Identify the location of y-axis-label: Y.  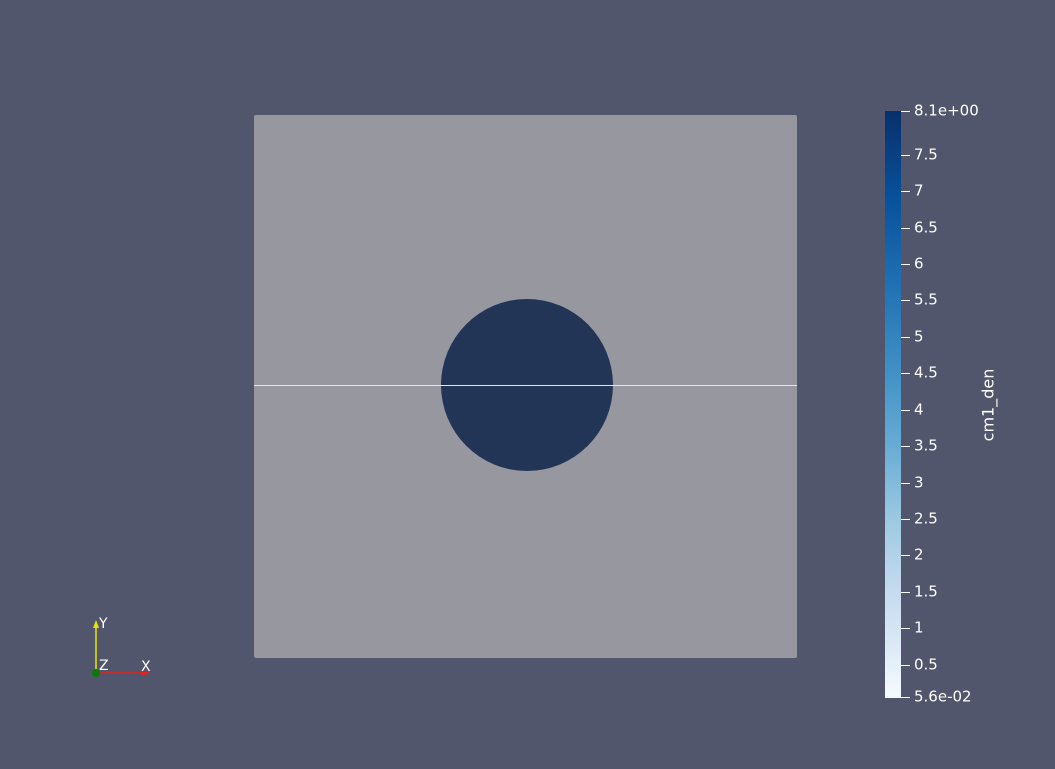
(103, 624).